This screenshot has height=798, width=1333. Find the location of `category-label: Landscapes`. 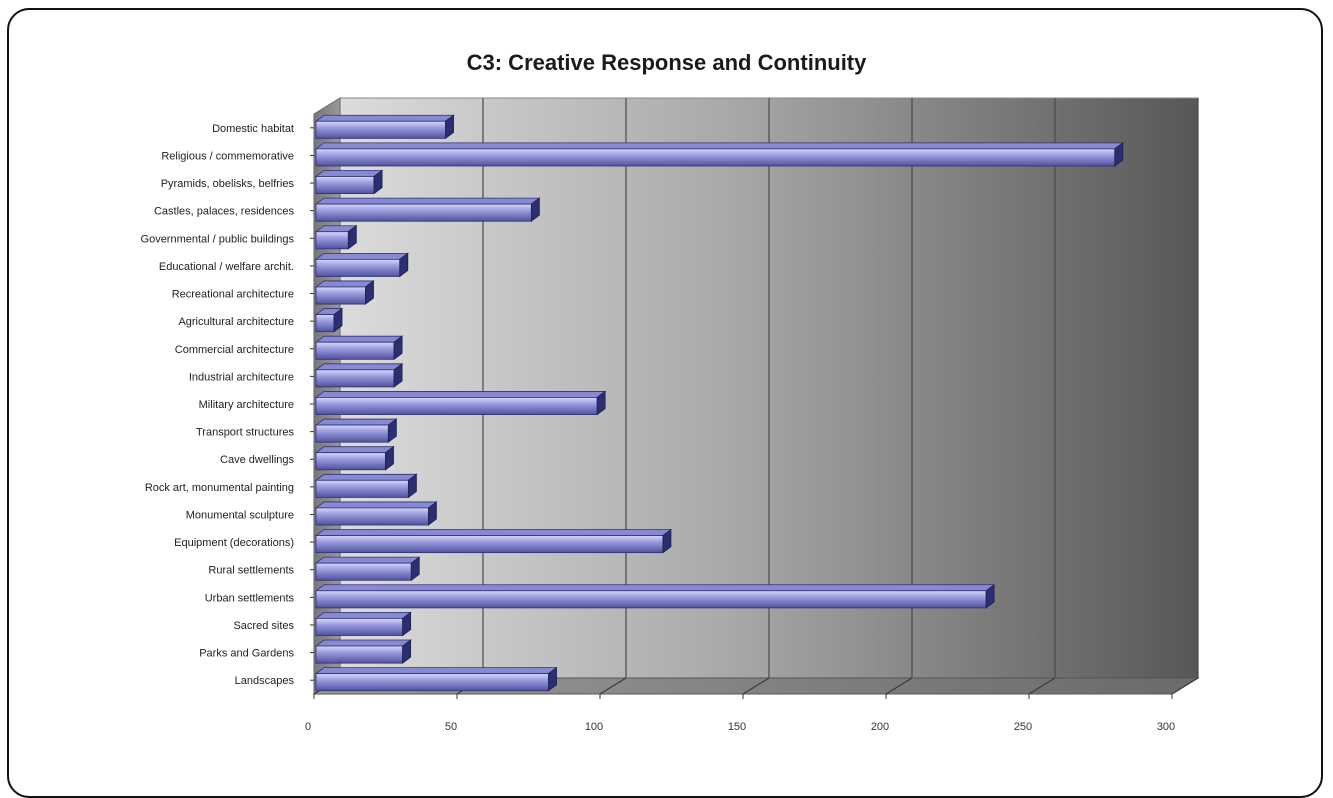

category-label: Landscapes is located at coordinates (265, 681).